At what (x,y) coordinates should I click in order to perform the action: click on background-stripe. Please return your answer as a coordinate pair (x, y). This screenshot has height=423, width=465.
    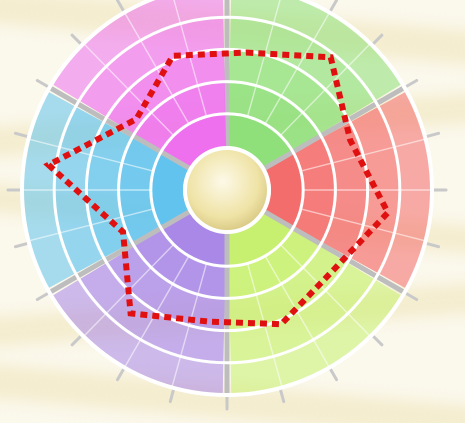
    Looking at the image, I should click on (232, 392).